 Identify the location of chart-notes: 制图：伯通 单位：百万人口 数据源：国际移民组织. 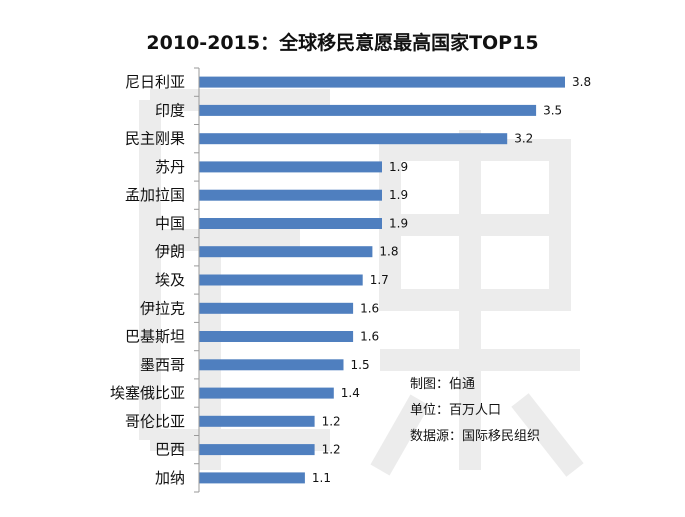
(475, 411).